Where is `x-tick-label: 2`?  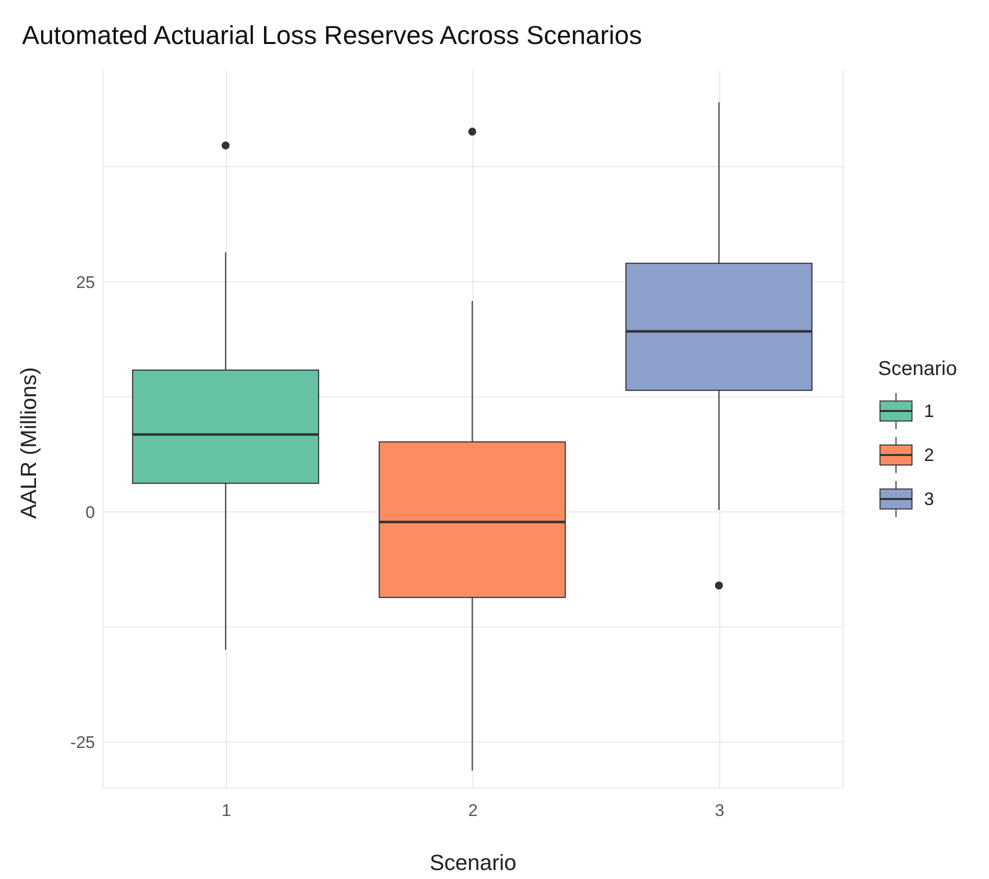
x-tick-label: 2 is located at coordinates (473, 810).